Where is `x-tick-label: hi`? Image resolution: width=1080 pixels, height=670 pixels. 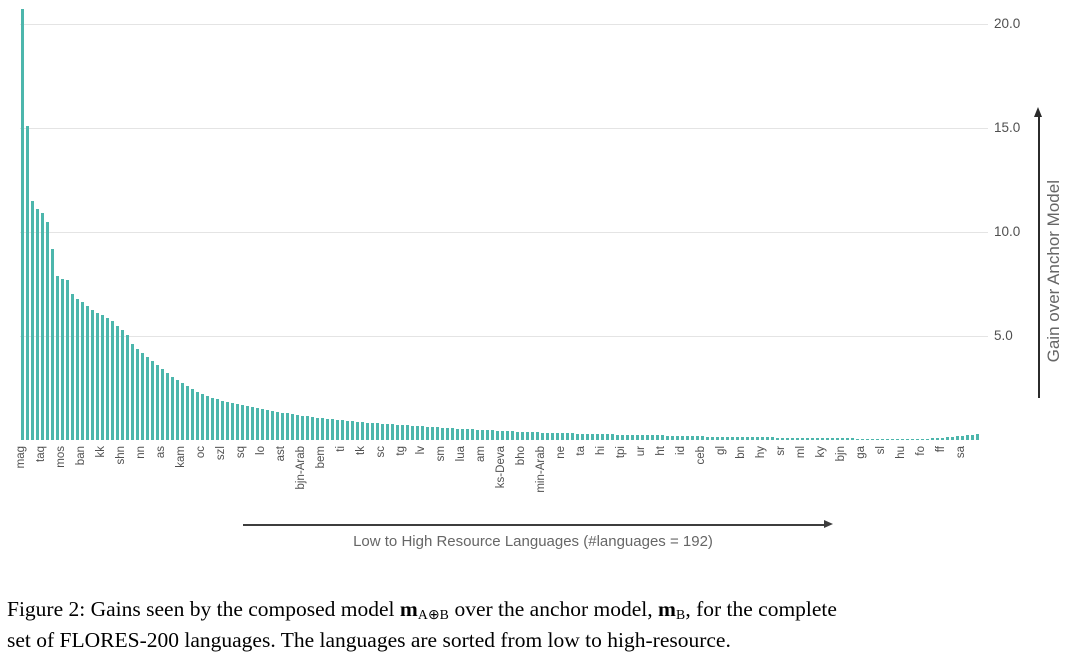
x-tick-label: hi is located at coordinates (601, 450).